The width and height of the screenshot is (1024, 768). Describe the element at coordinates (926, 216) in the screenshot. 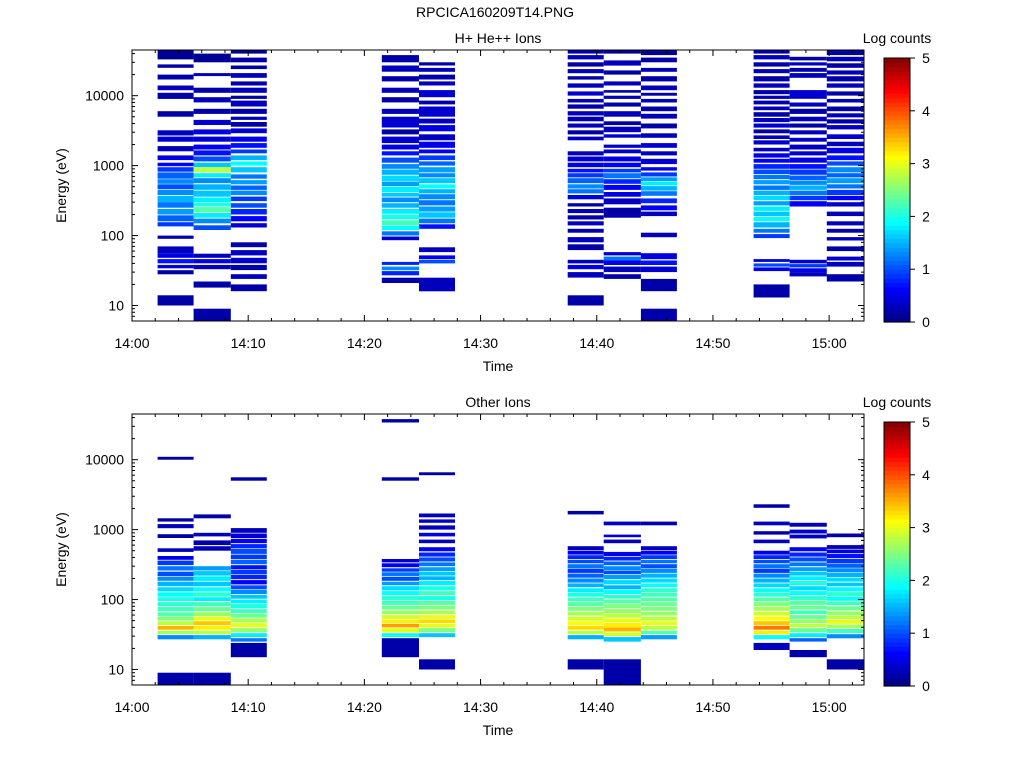

I see `colorbar-tick-label: 2` at that location.